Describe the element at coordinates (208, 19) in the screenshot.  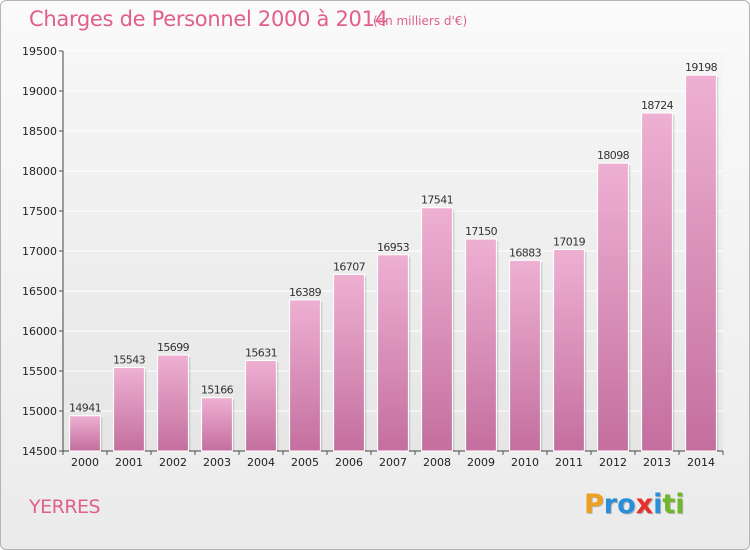
I see `chart-title: Charges de Personnel 2000 à 2014` at that location.